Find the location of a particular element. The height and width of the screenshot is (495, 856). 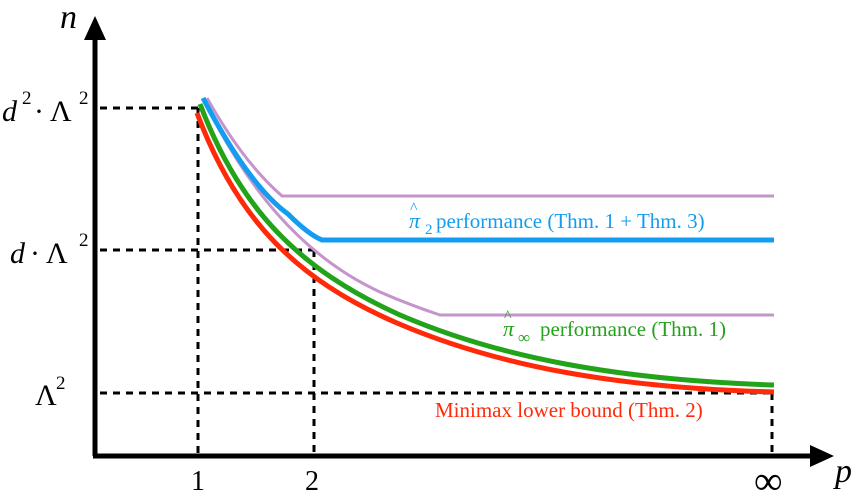

y-tick-d2-lambda2: d 2 · Λ 2 is located at coordinates (45, 108).